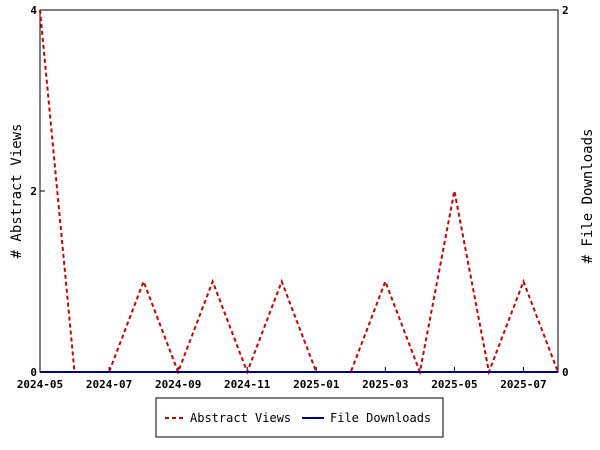 The height and width of the screenshot is (450, 600). What do you see at coordinates (454, 384) in the screenshot?
I see `x-tick-label: 2025-05` at bounding box center [454, 384].